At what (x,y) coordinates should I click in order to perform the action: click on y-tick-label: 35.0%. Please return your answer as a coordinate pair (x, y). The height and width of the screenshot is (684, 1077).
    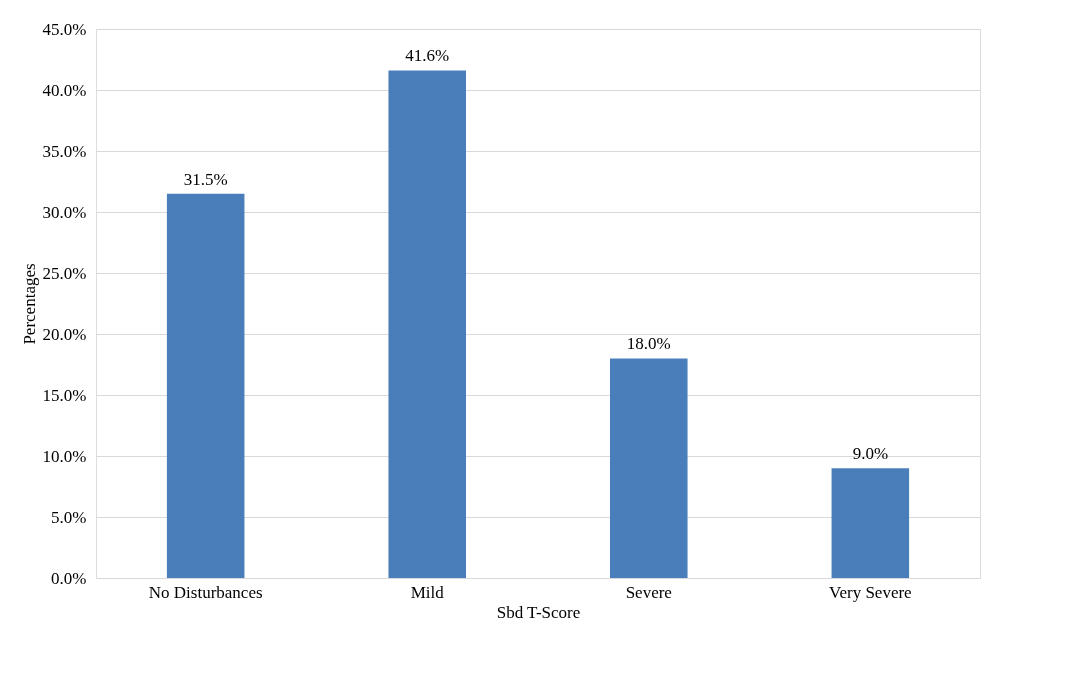
    Looking at the image, I should click on (64, 151).